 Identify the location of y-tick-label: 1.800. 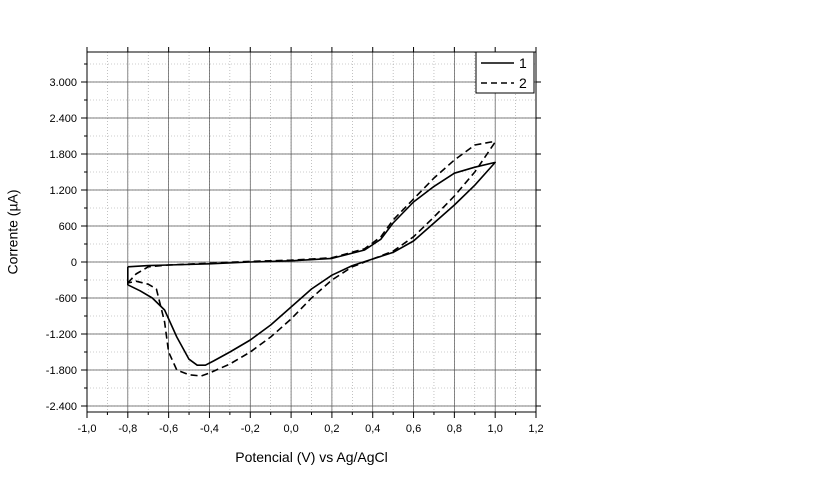
(63, 155).